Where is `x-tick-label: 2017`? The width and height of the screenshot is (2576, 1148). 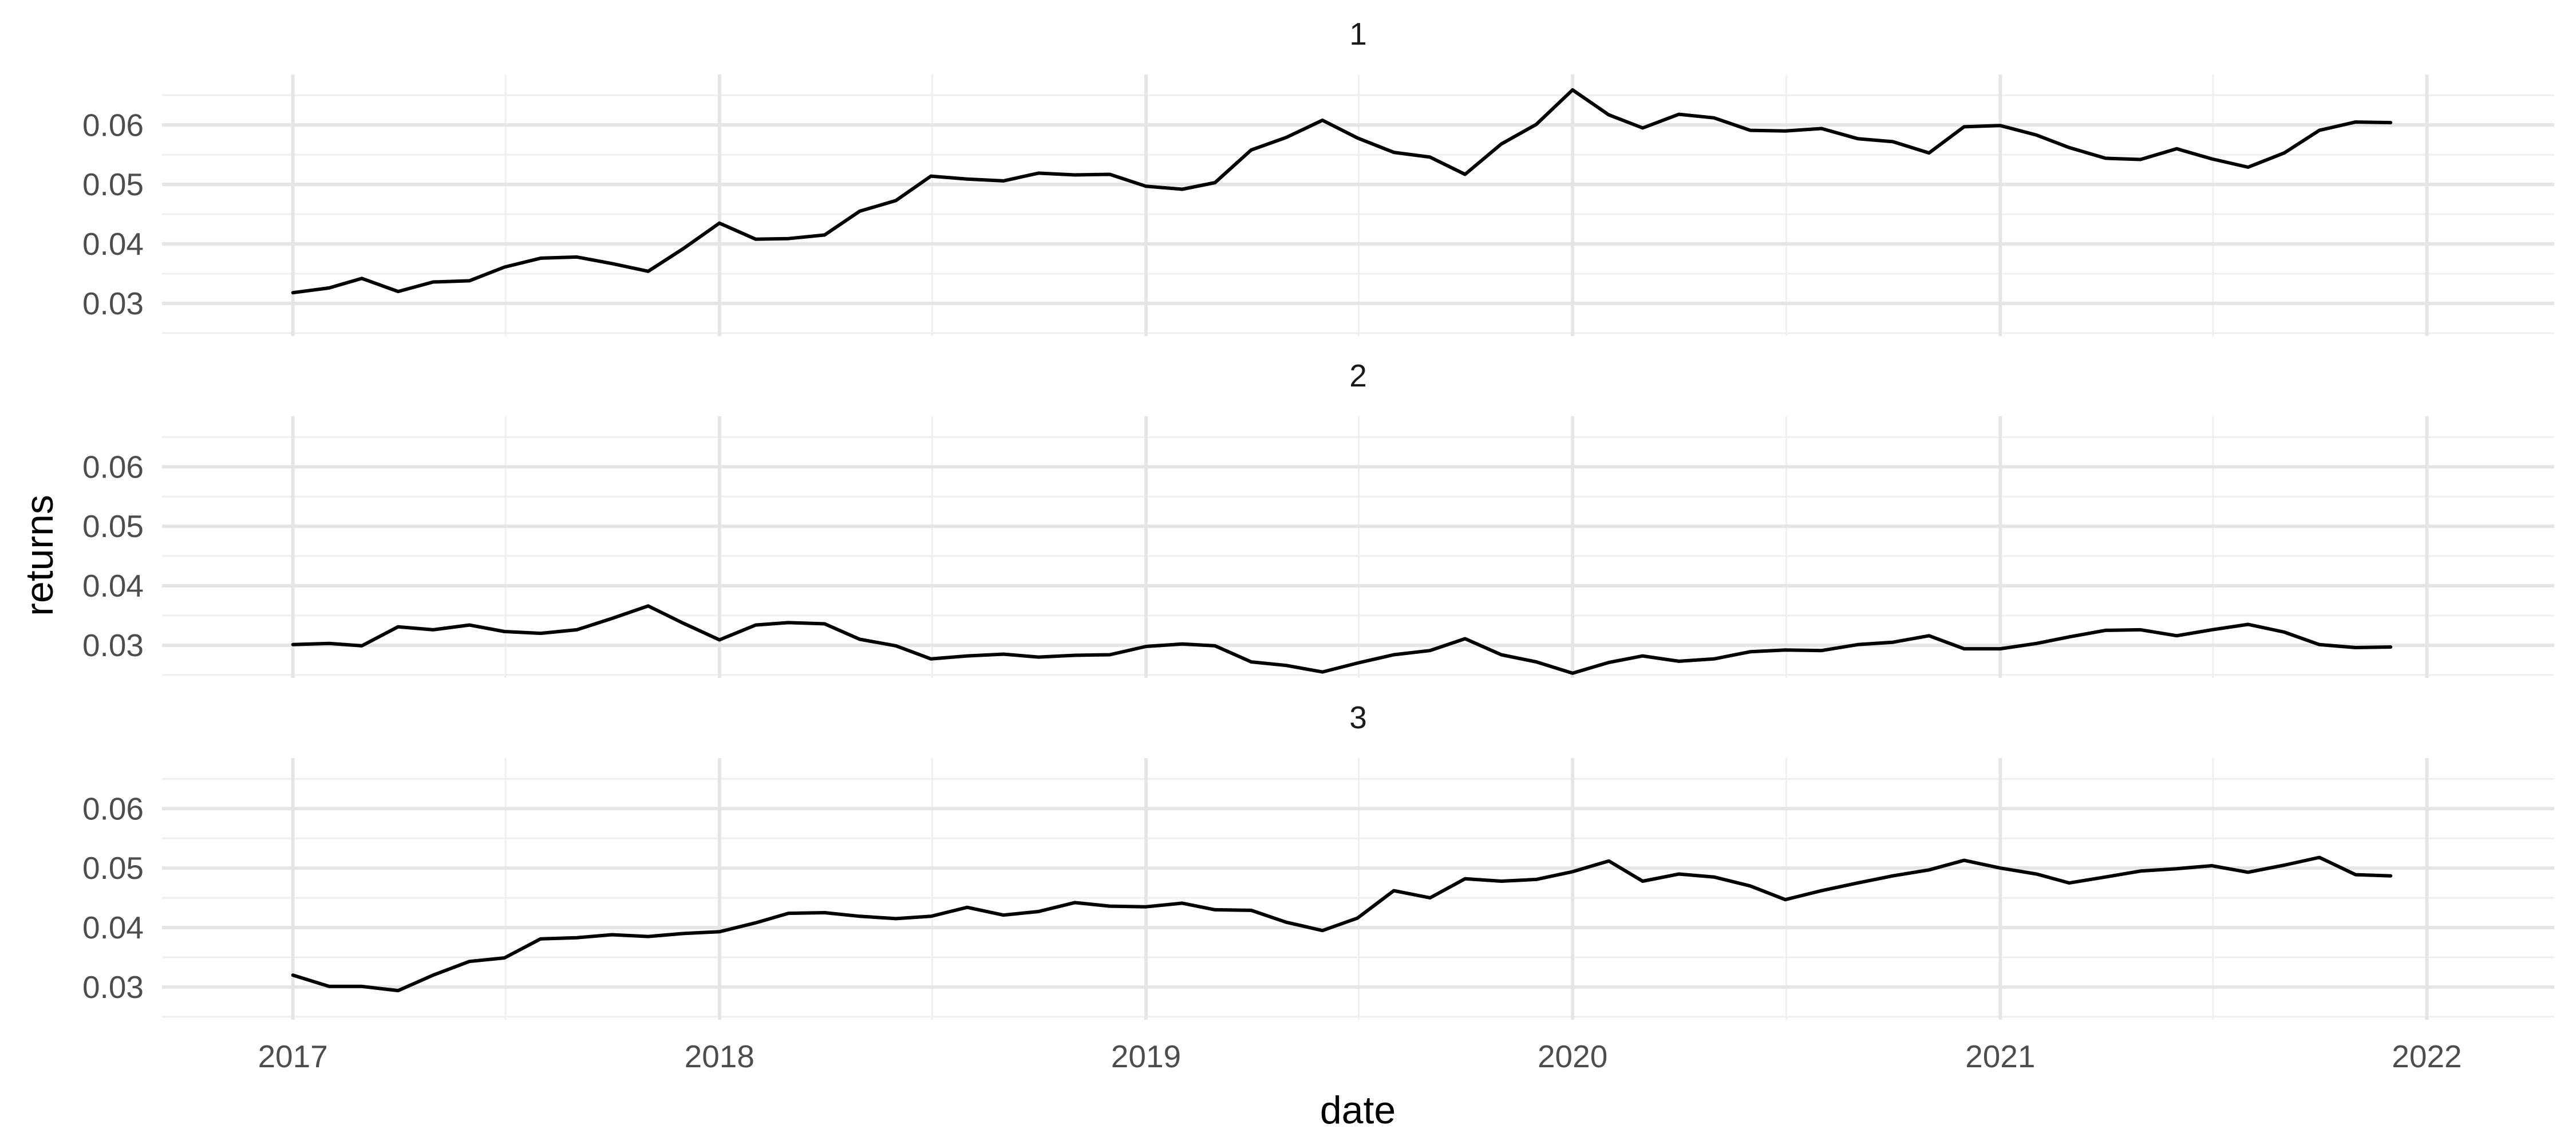
x-tick-label: 2017 is located at coordinates (292, 1056).